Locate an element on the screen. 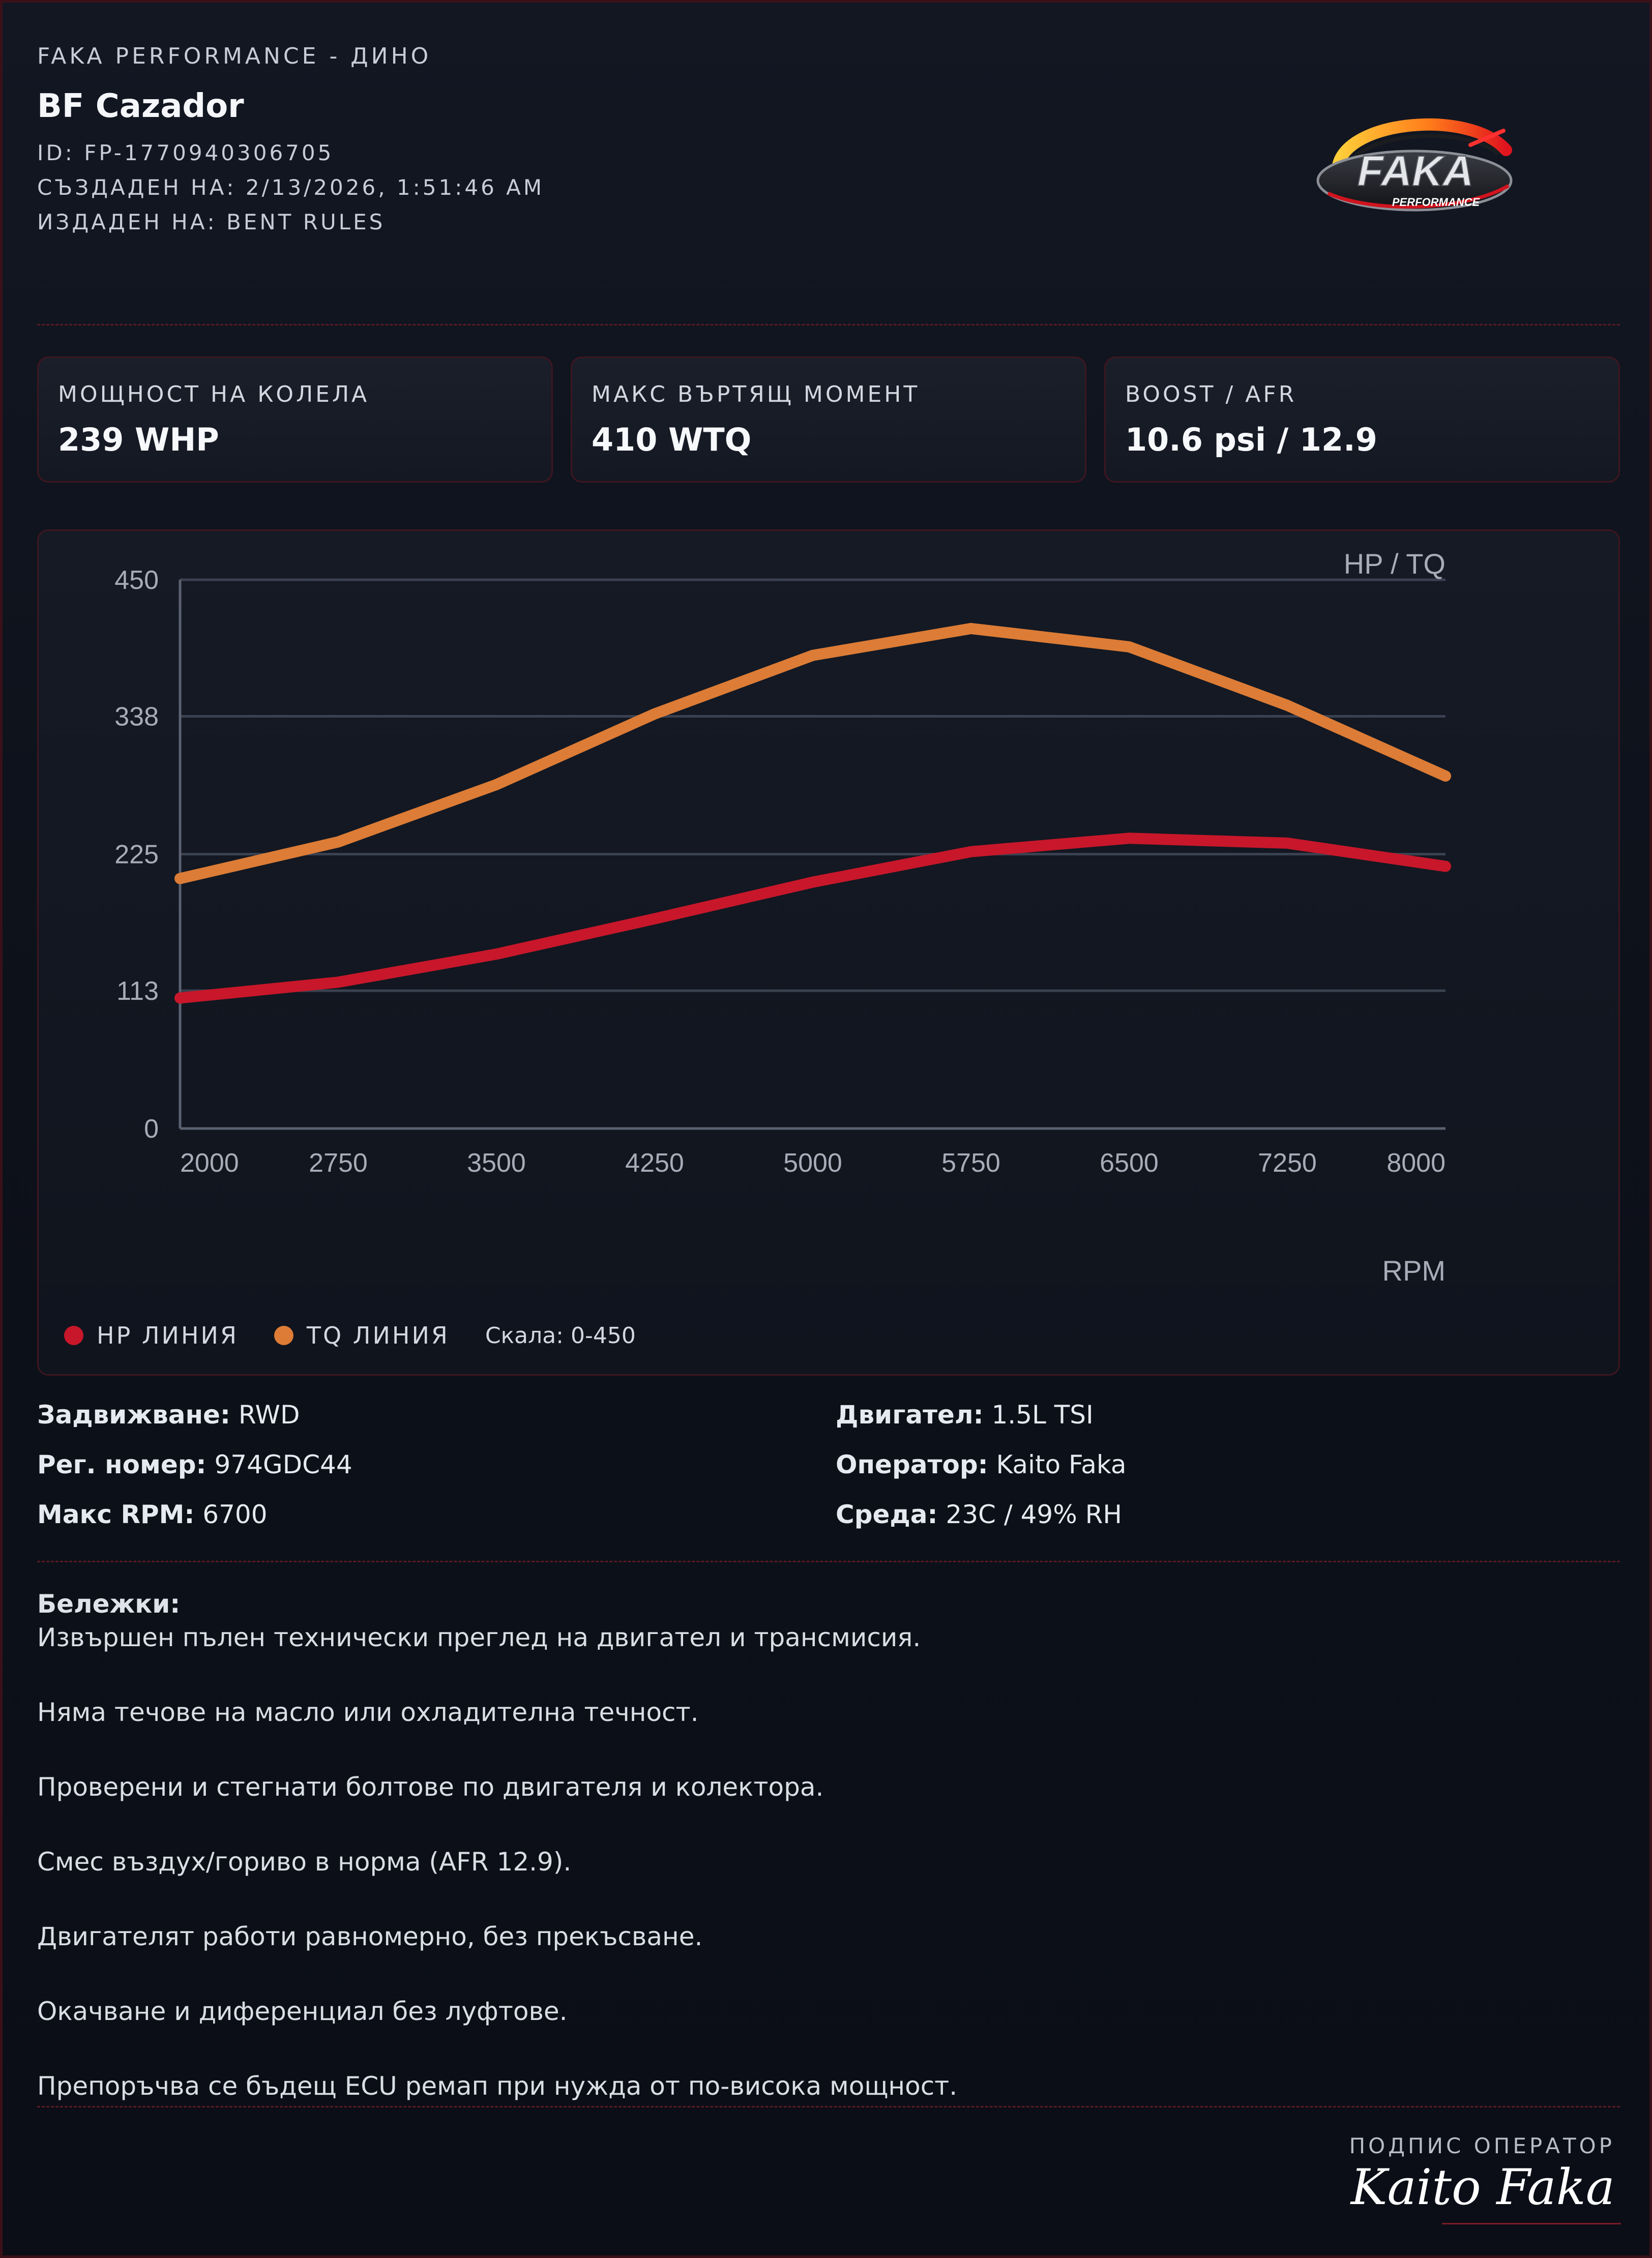  spec-value: 974GDC44 is located at coordinates (283, 1464).